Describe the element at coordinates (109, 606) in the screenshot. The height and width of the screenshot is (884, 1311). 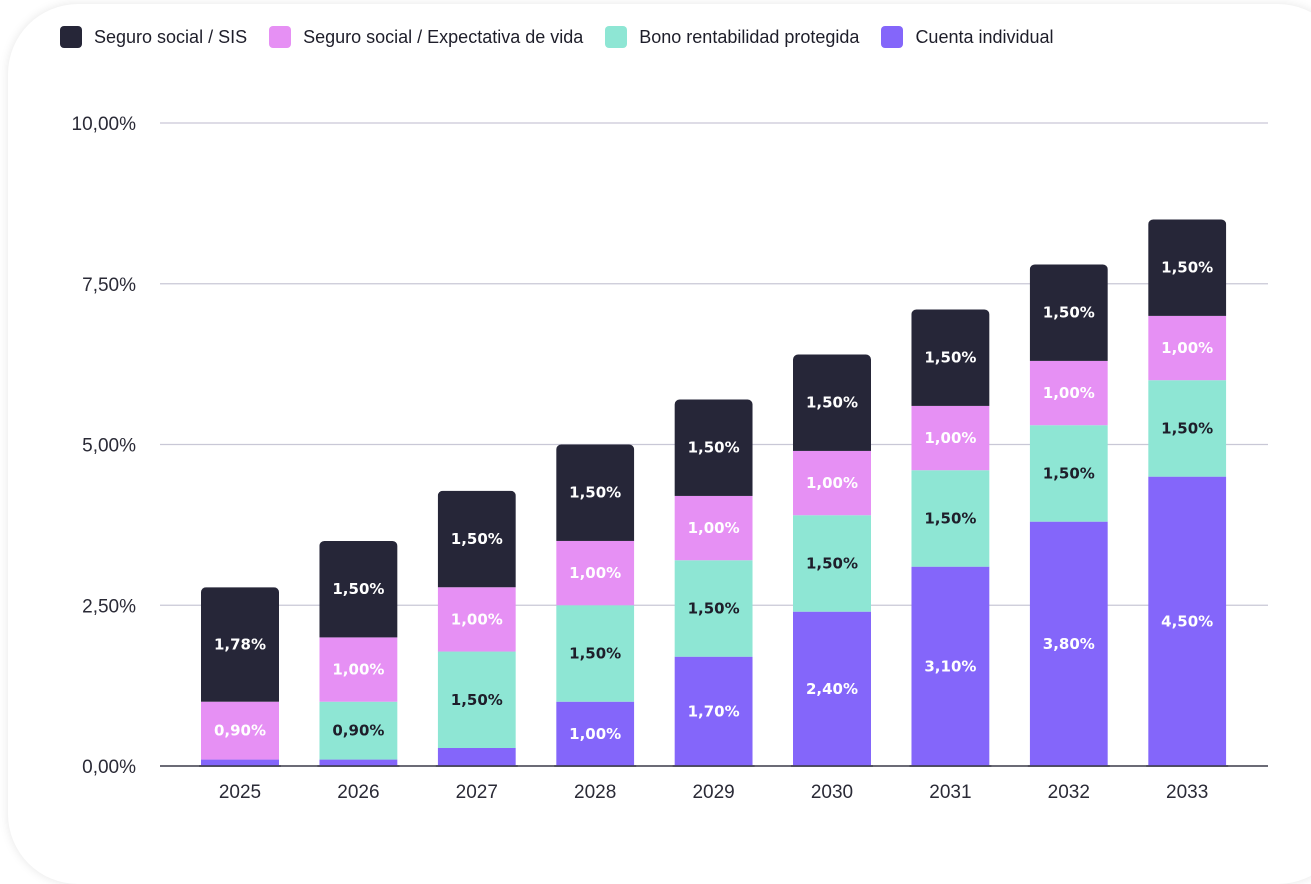
I see `y-tick-label: 2,50%` at that location.